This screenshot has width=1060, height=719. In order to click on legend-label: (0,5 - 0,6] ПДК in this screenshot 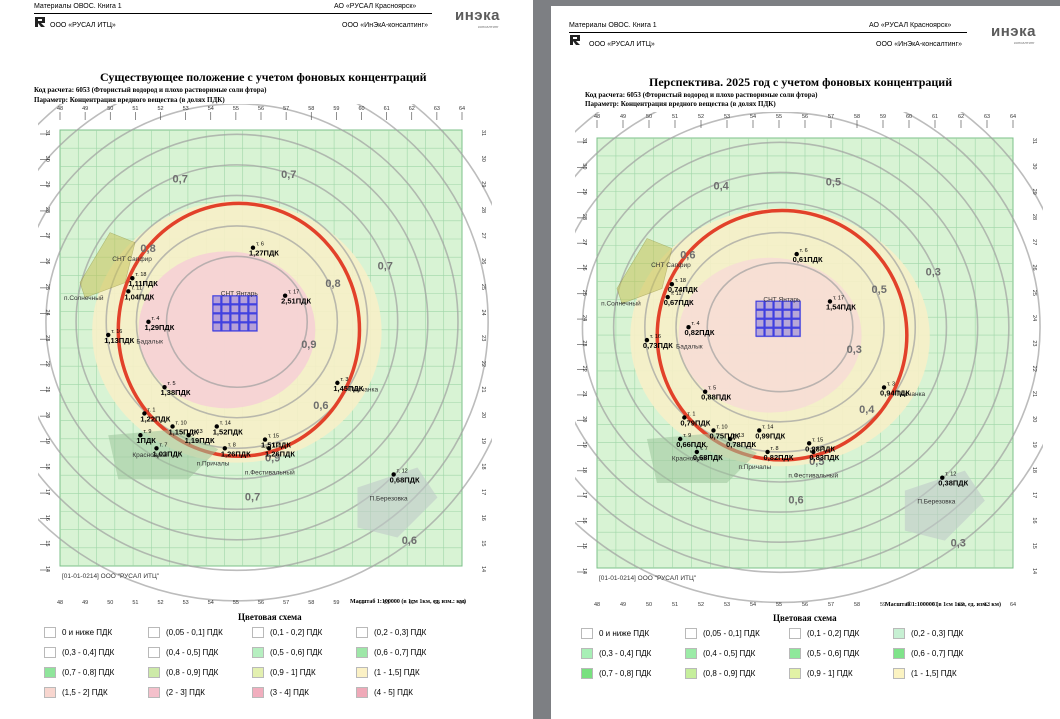, I will do `click(296, 652)`.